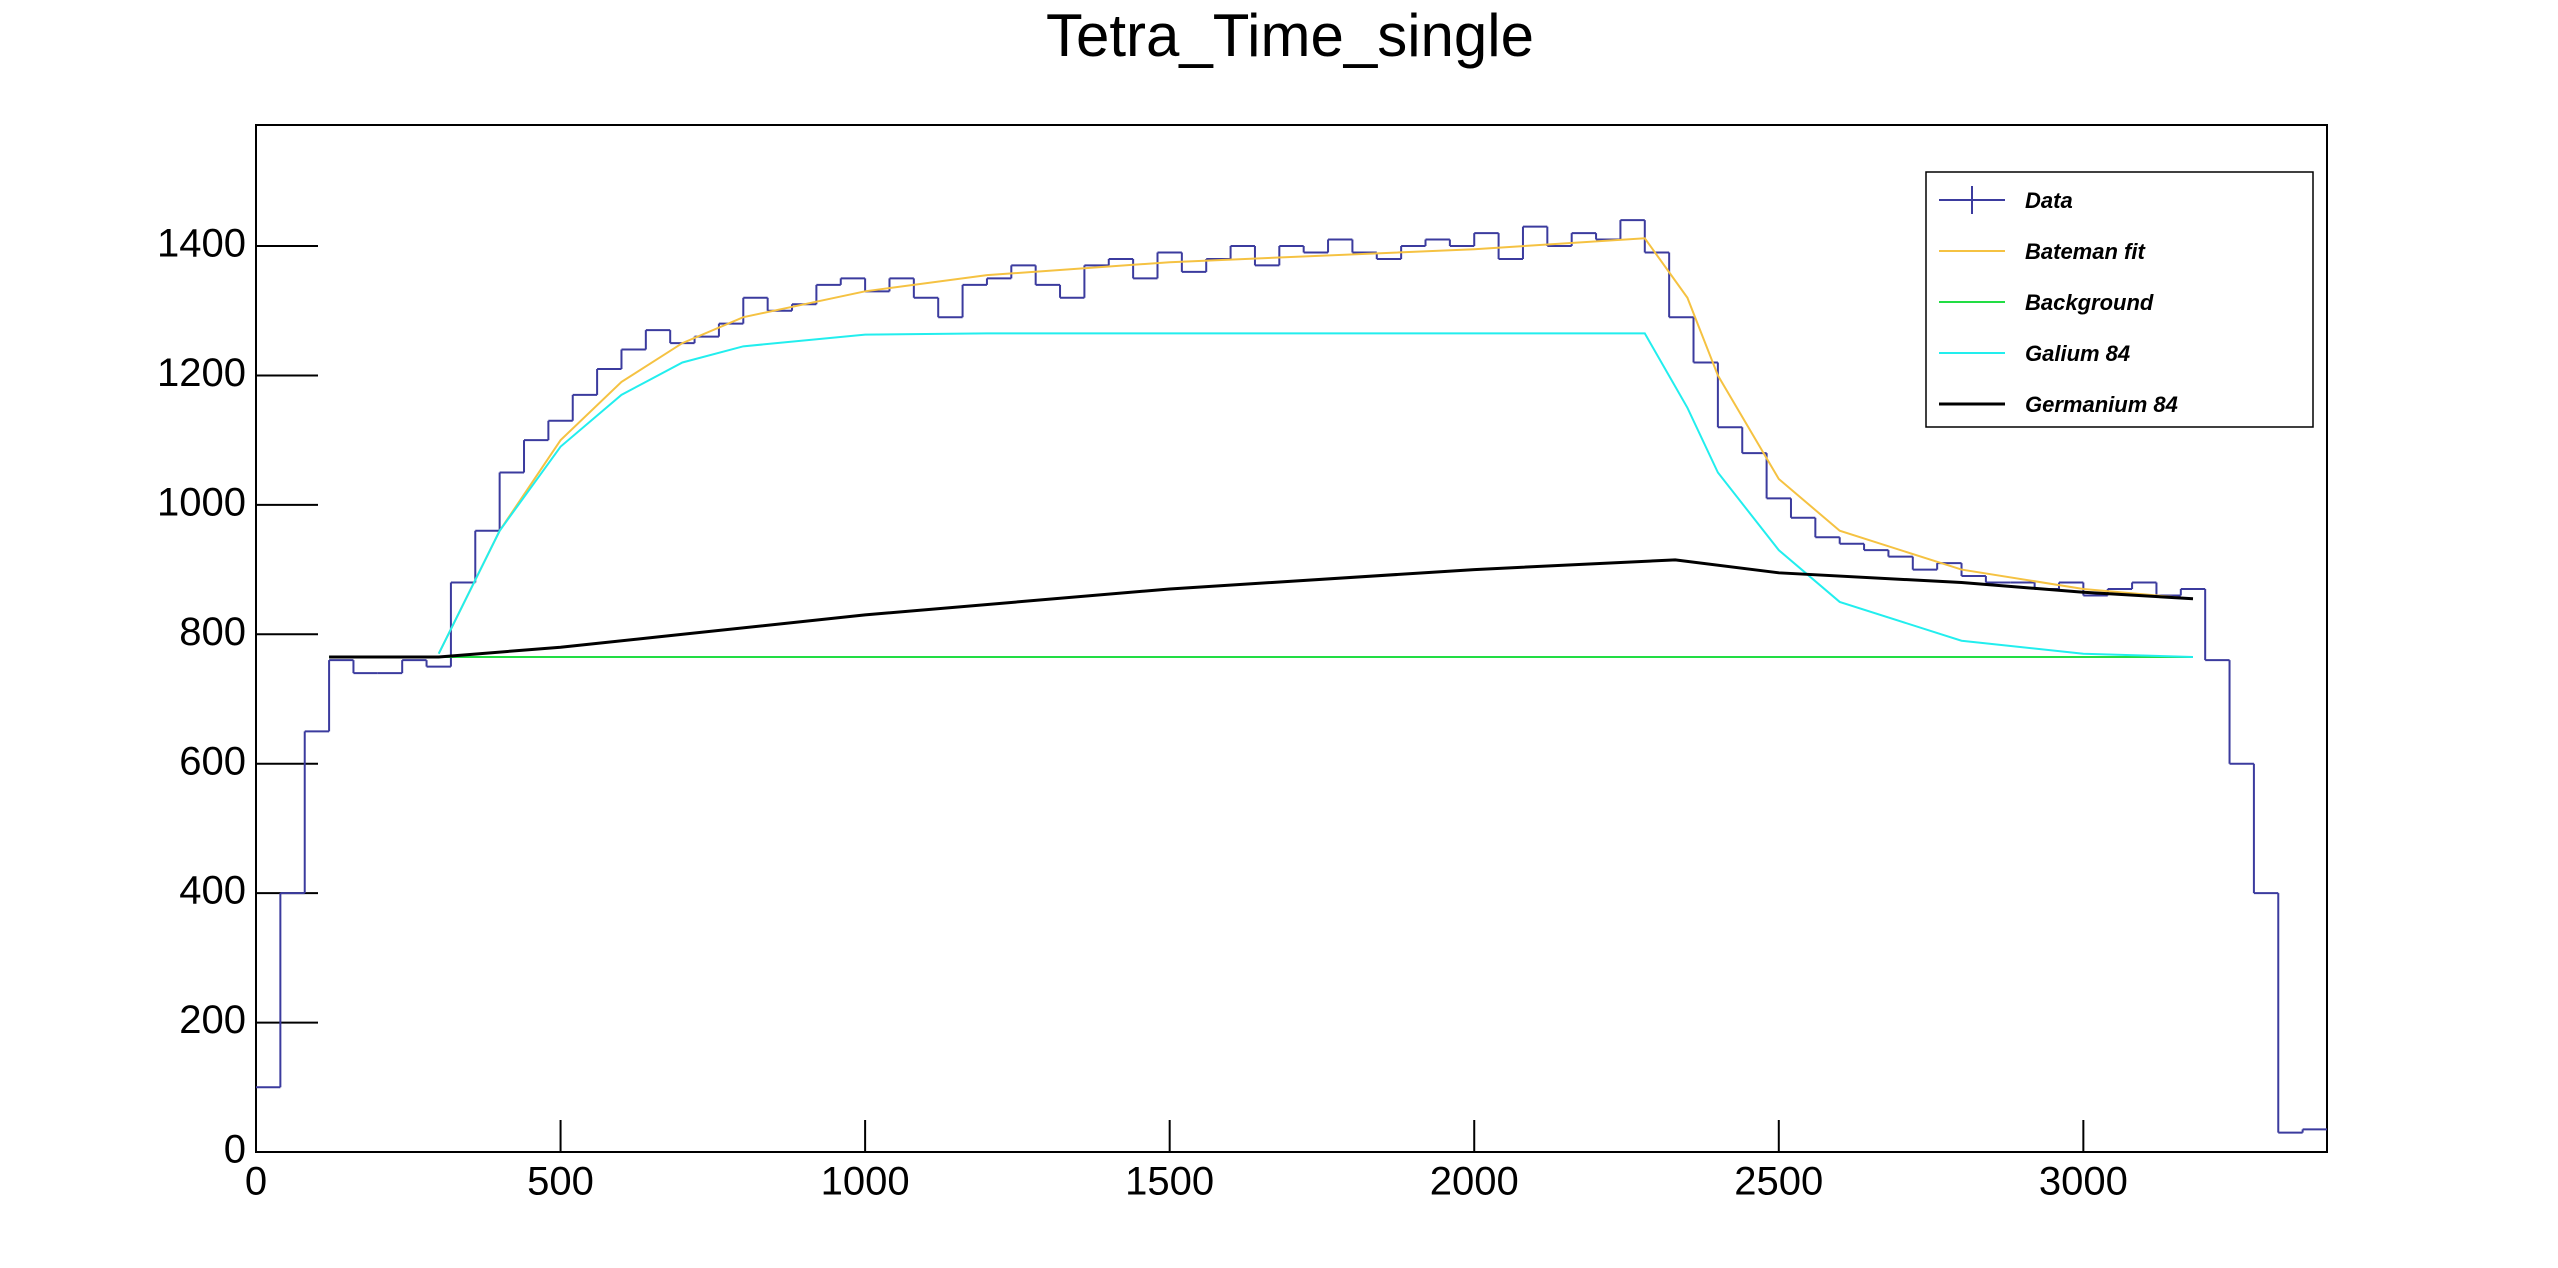 Image resolution: width=2558 pixels, height=1268 pixels. What do you see at coordinates (235, 1150) in the screenshot?
I see `y-tick-label: 0` at bounding box center [235, 1150].